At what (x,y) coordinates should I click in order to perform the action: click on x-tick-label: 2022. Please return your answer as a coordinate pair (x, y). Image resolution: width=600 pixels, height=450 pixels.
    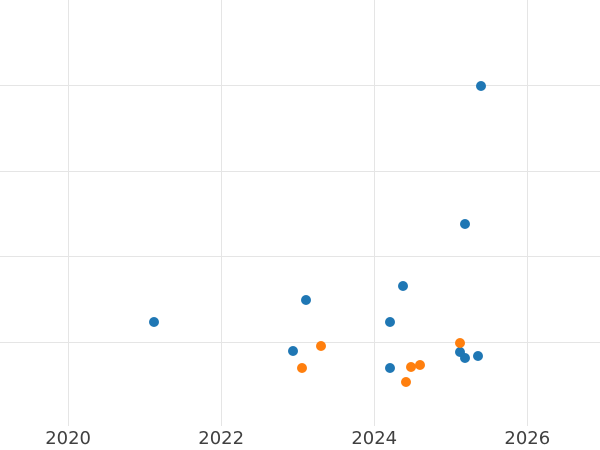
    Looking at the image, I should click on (221, 438).